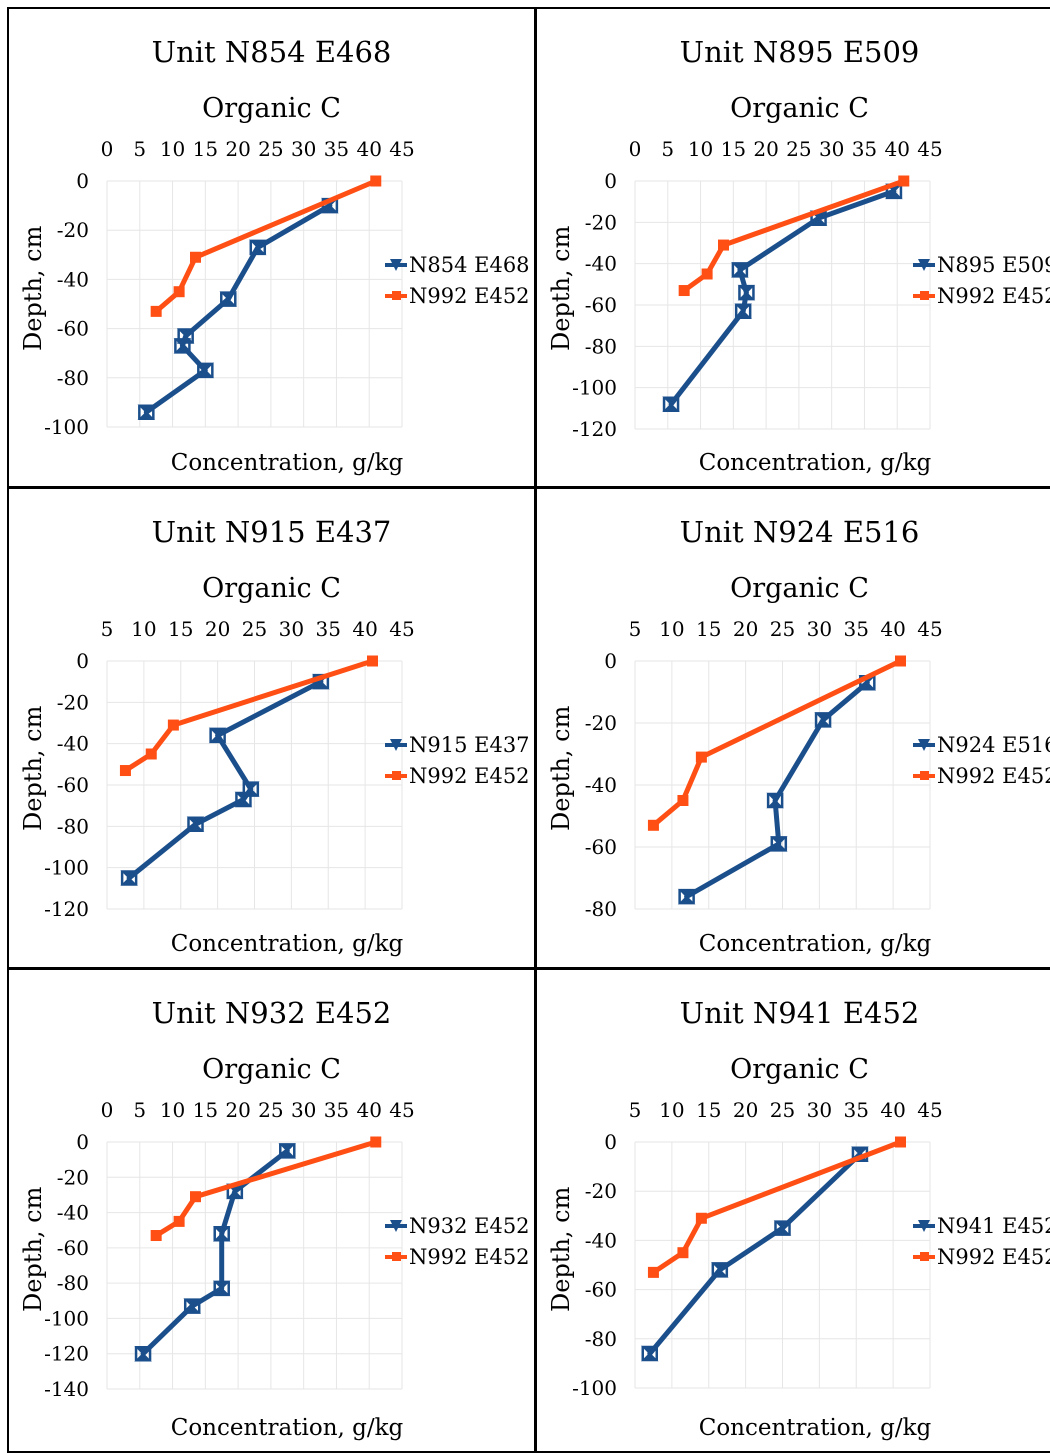  I want to click on plot-svg: 5 10 15 20 25 30 35 40 45 0 -20 -40 -60 -80 -100, so click(757, 1249).